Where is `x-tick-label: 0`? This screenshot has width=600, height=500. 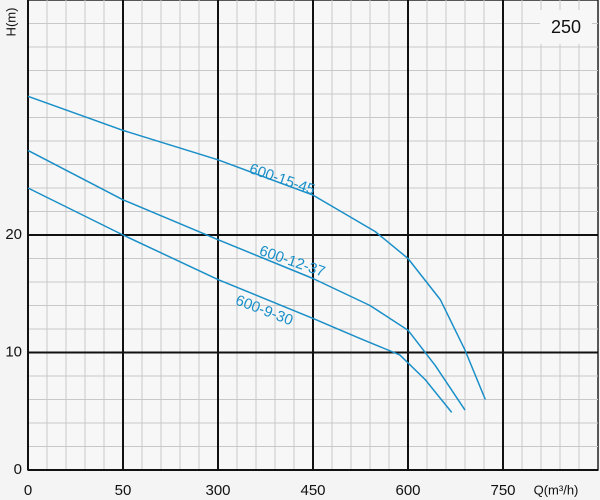 x-tick-label: 0 is located at coordinates (28, 490).